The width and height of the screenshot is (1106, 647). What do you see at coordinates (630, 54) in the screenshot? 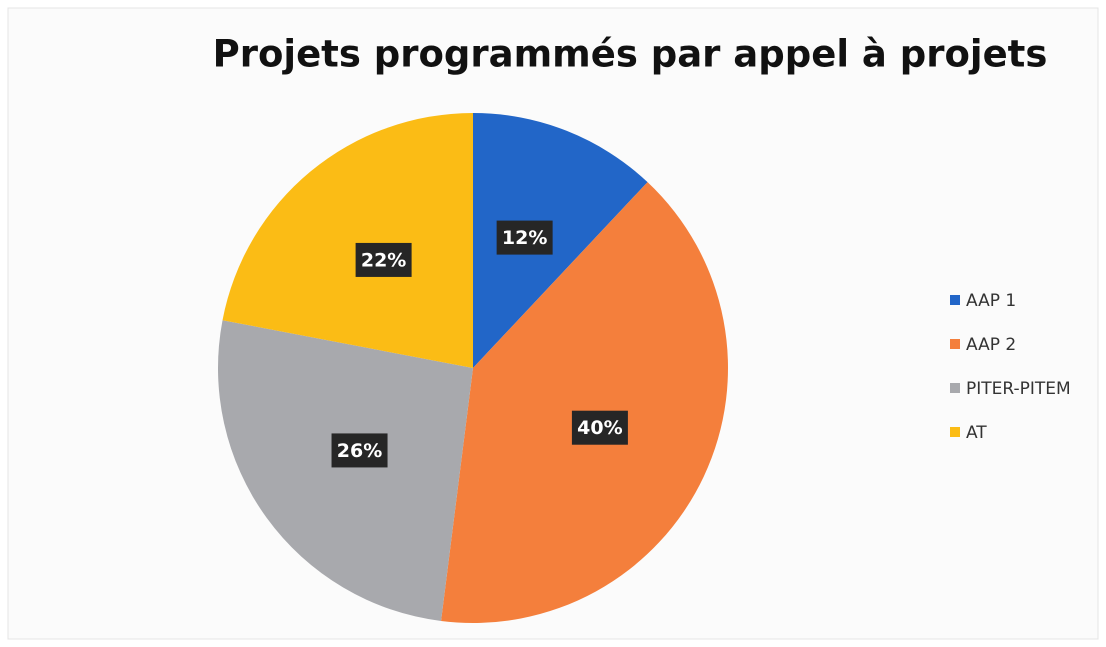
I see `chart-title: Projets programmés par appel à projets` at bounding box center [630, 54].